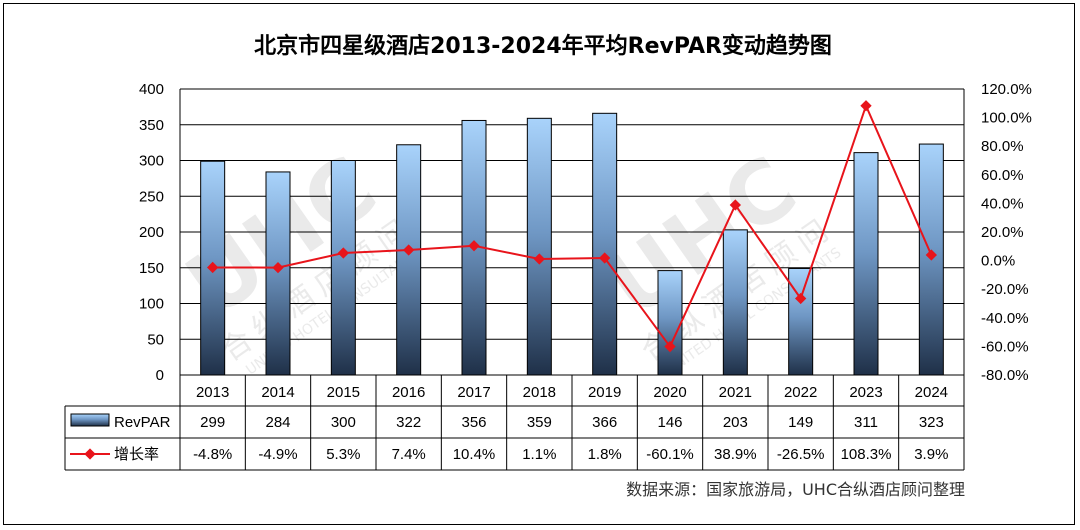  I want to click on data-label-revpar: 311, so click(866, 422).